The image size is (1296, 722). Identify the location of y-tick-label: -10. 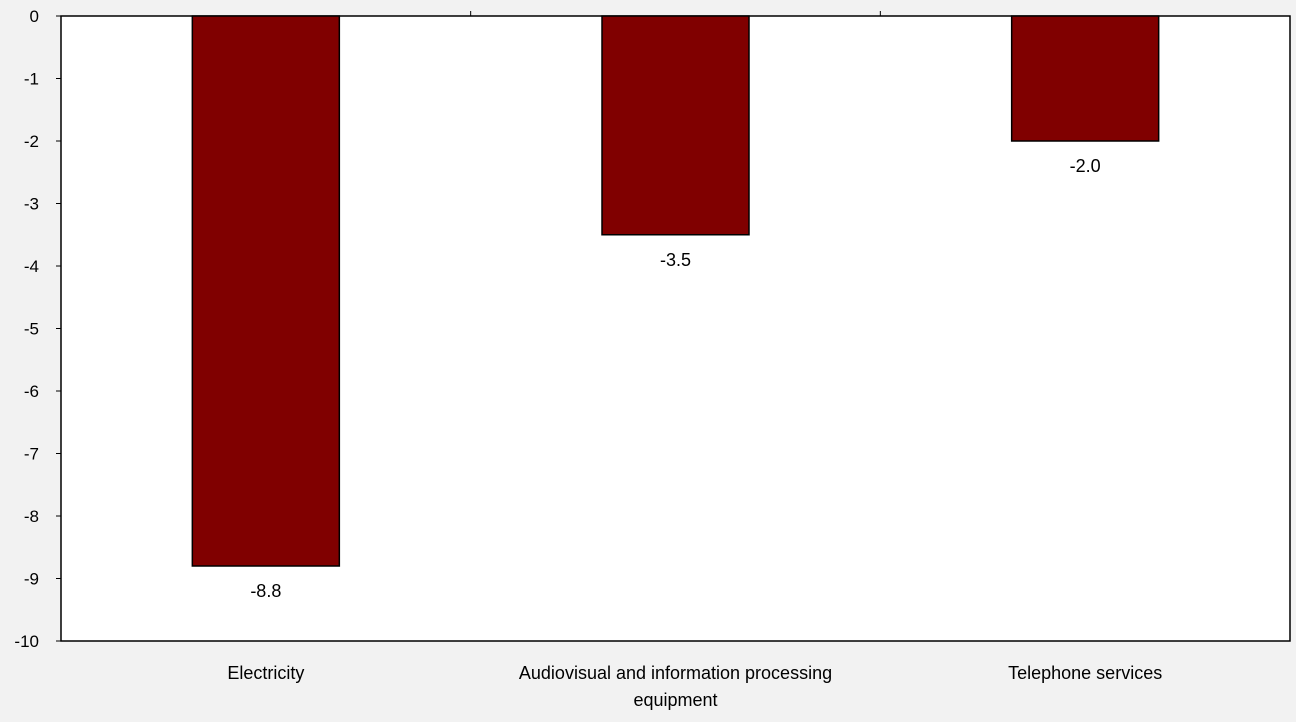
(26, 641).